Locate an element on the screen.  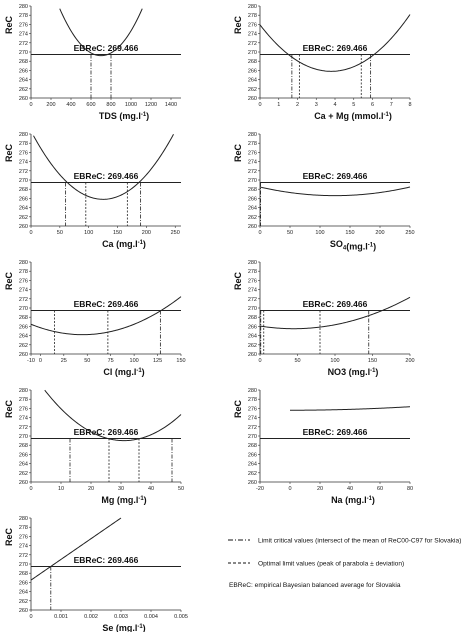
x-tick-label: 600 is located at coordinates (90, 105).